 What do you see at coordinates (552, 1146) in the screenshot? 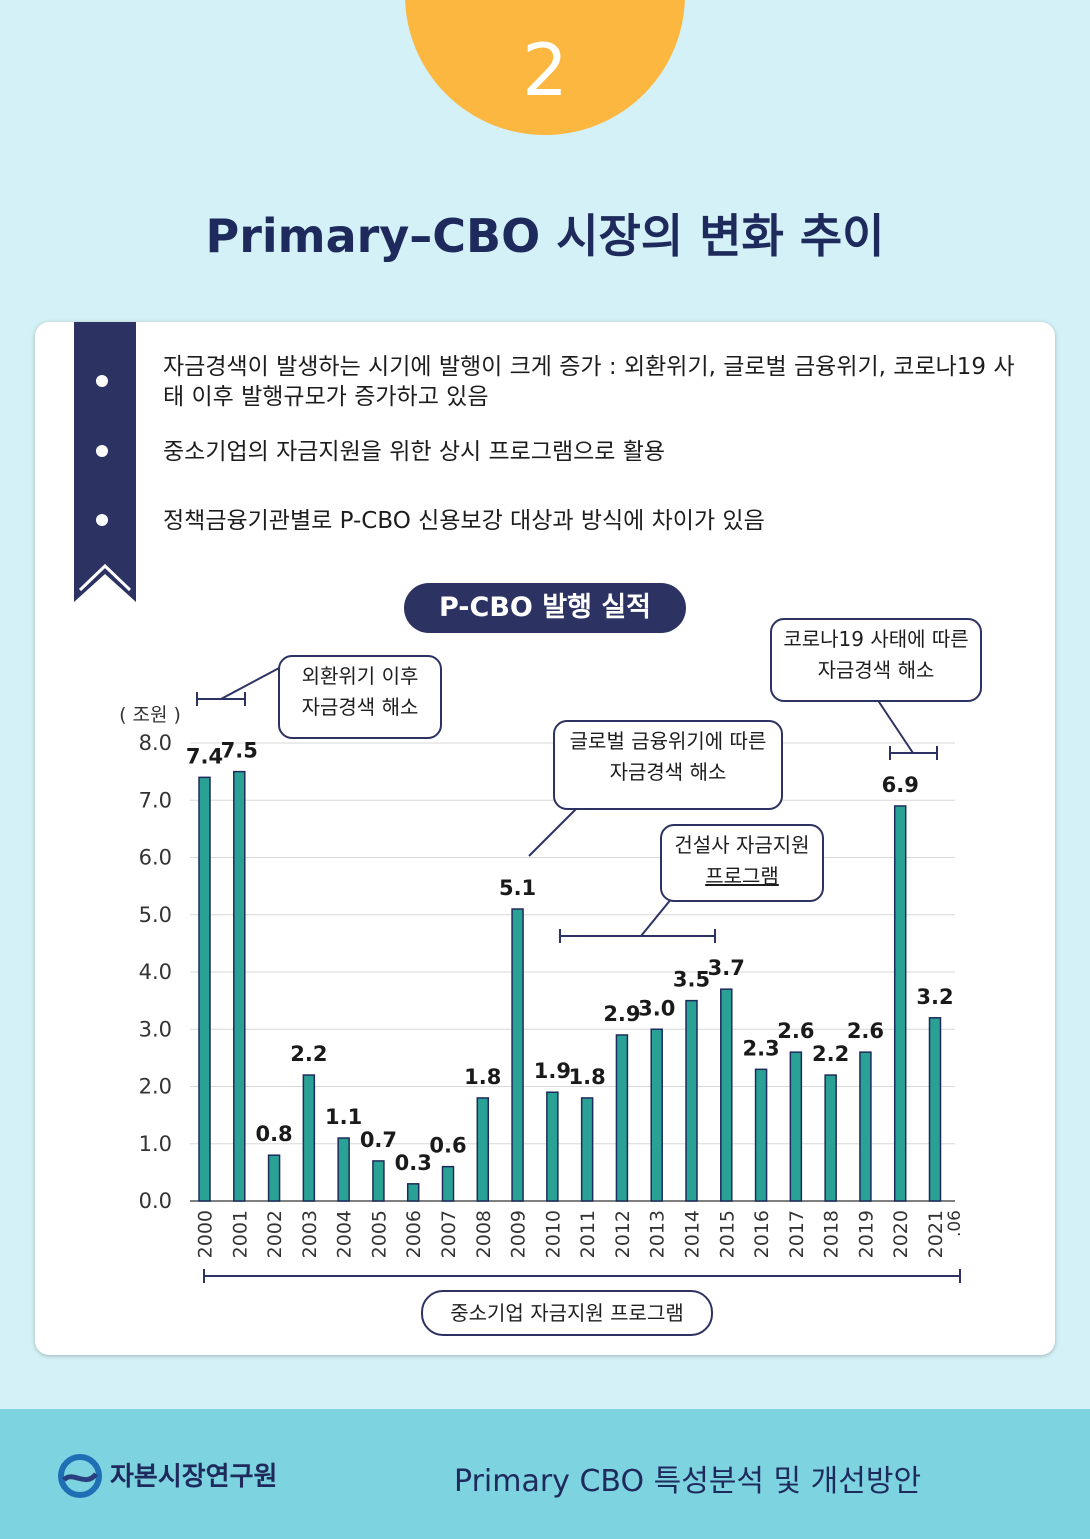
I see `bar-2010` at bounding box center [552, 1146].